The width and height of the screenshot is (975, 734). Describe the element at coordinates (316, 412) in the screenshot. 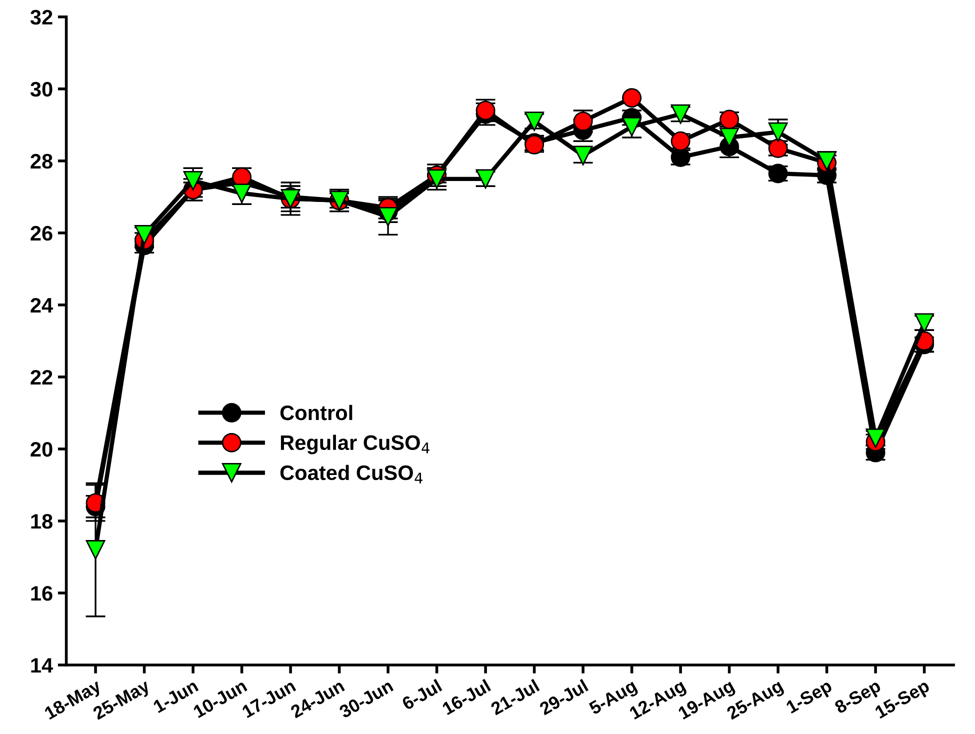

I see `legend-label: Control` at that location.